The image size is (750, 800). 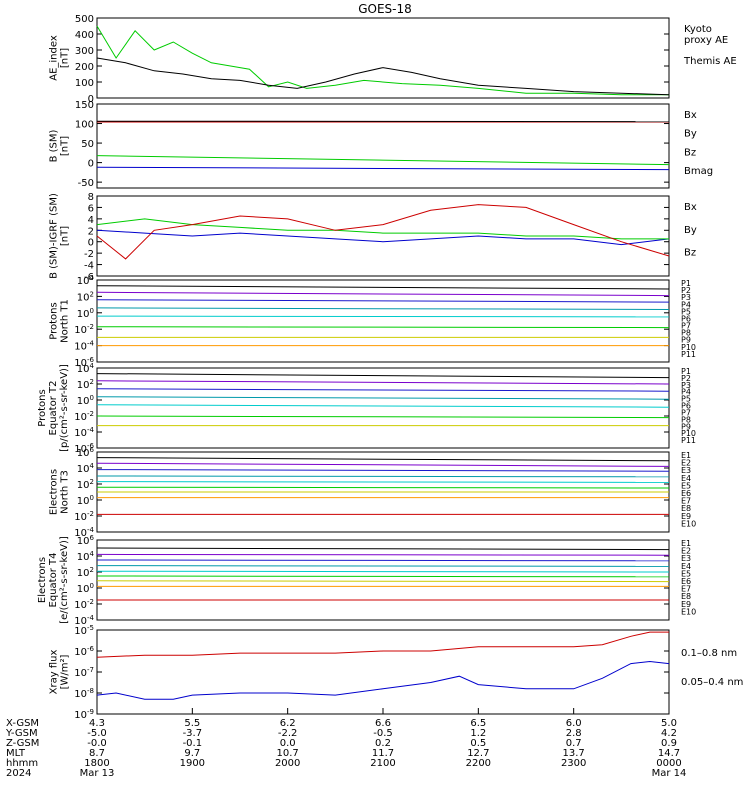 I want to click on legend-label: E1, so click(x=686, y=543).